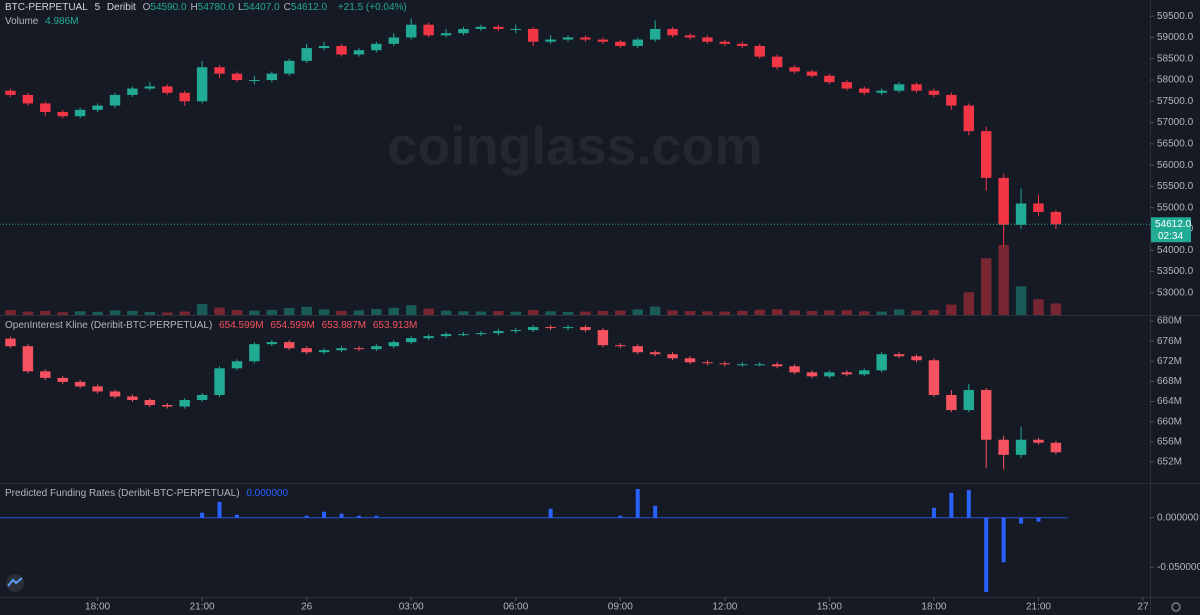 This screenshot has width=1200, height=615. What do you see at coordinates (1175, 271) in the screenshot?
I see `y-tick-label: 53500.0` at bounding box center [1175, 271].